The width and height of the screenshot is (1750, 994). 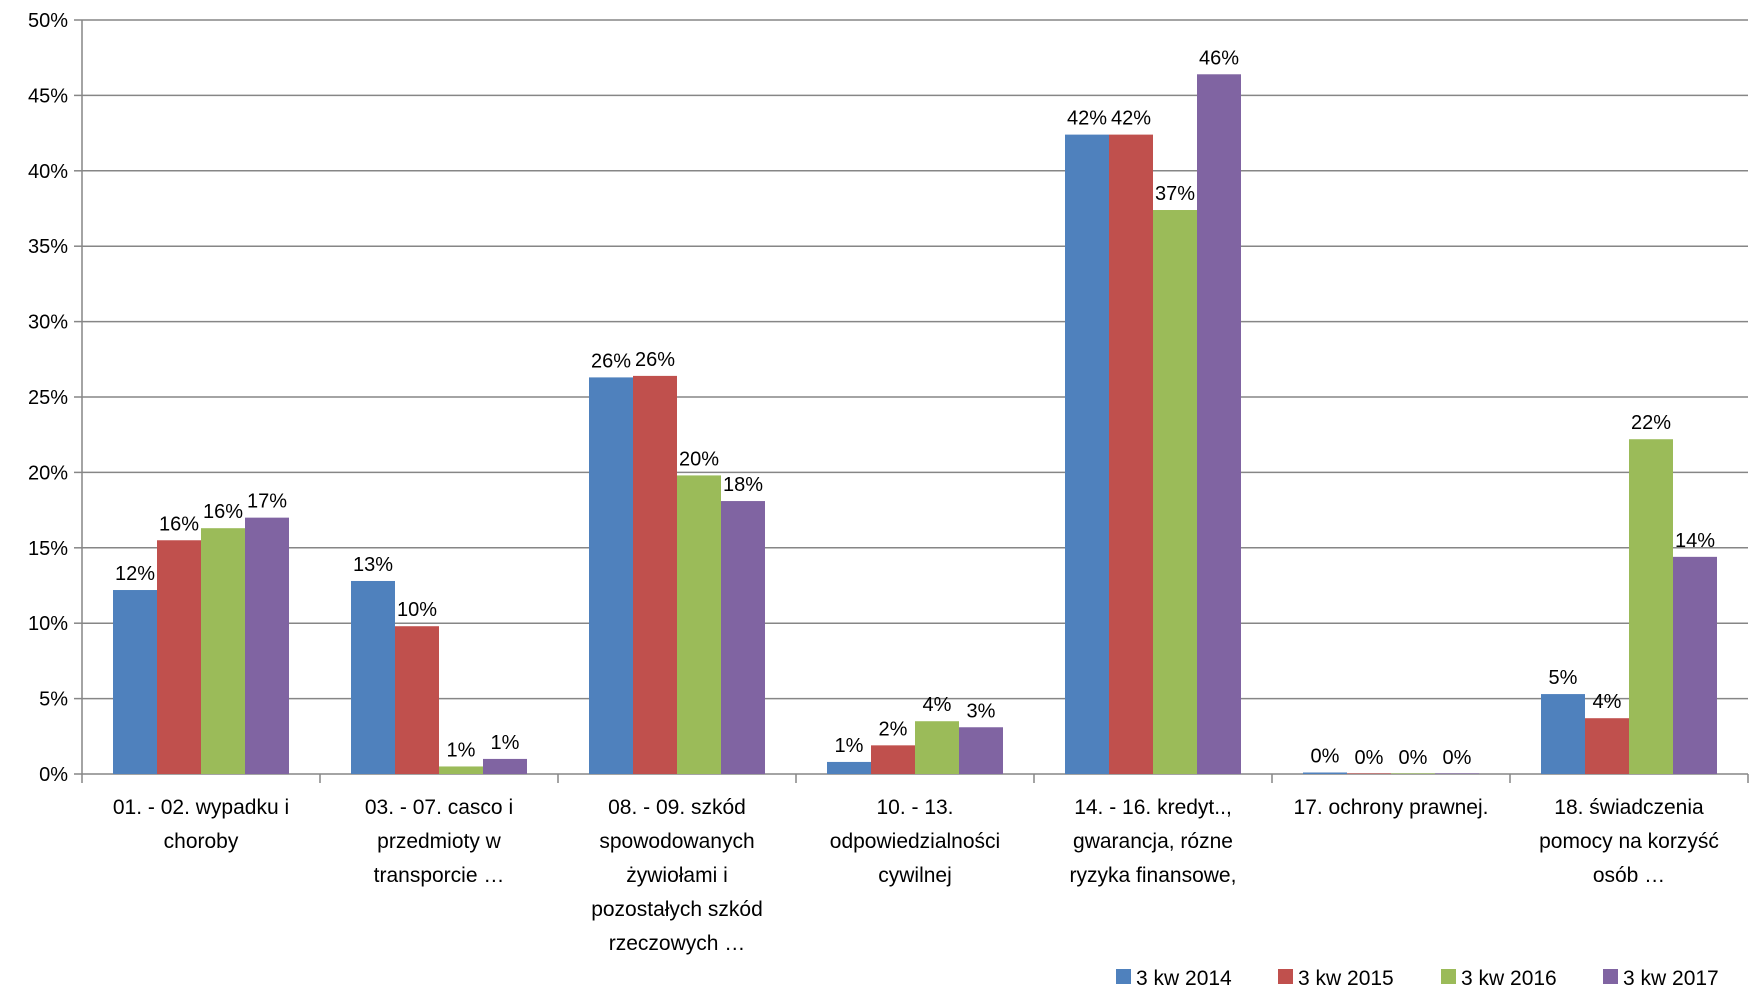 I want to click on x-category-label: cywilnej, so click(x=915, y=875).